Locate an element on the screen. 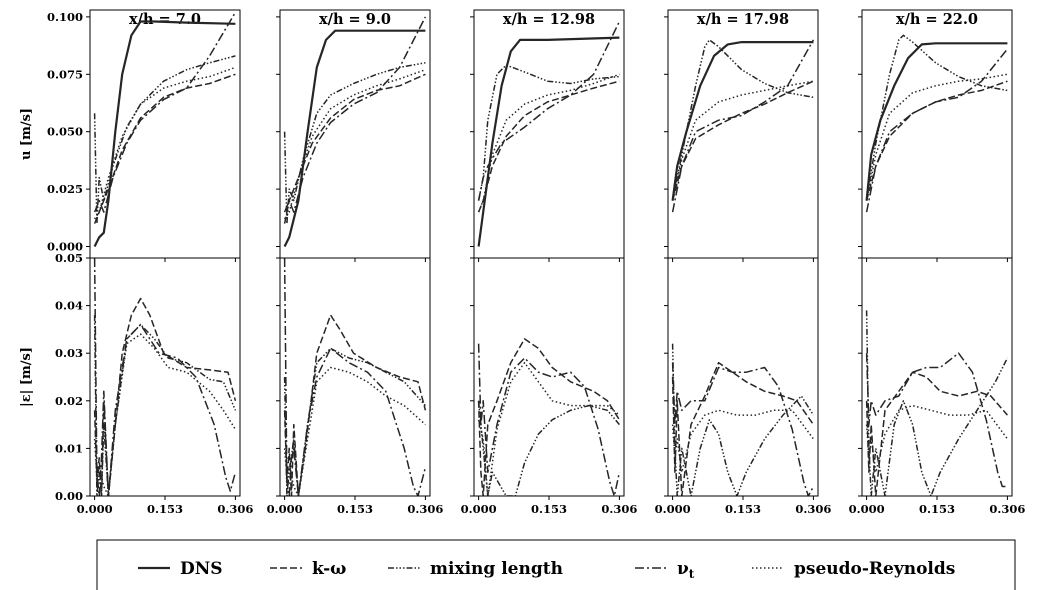 This screenshot has height=590, width=1060. y-tick-label: 0.00 is located at coordinates (69, 496).